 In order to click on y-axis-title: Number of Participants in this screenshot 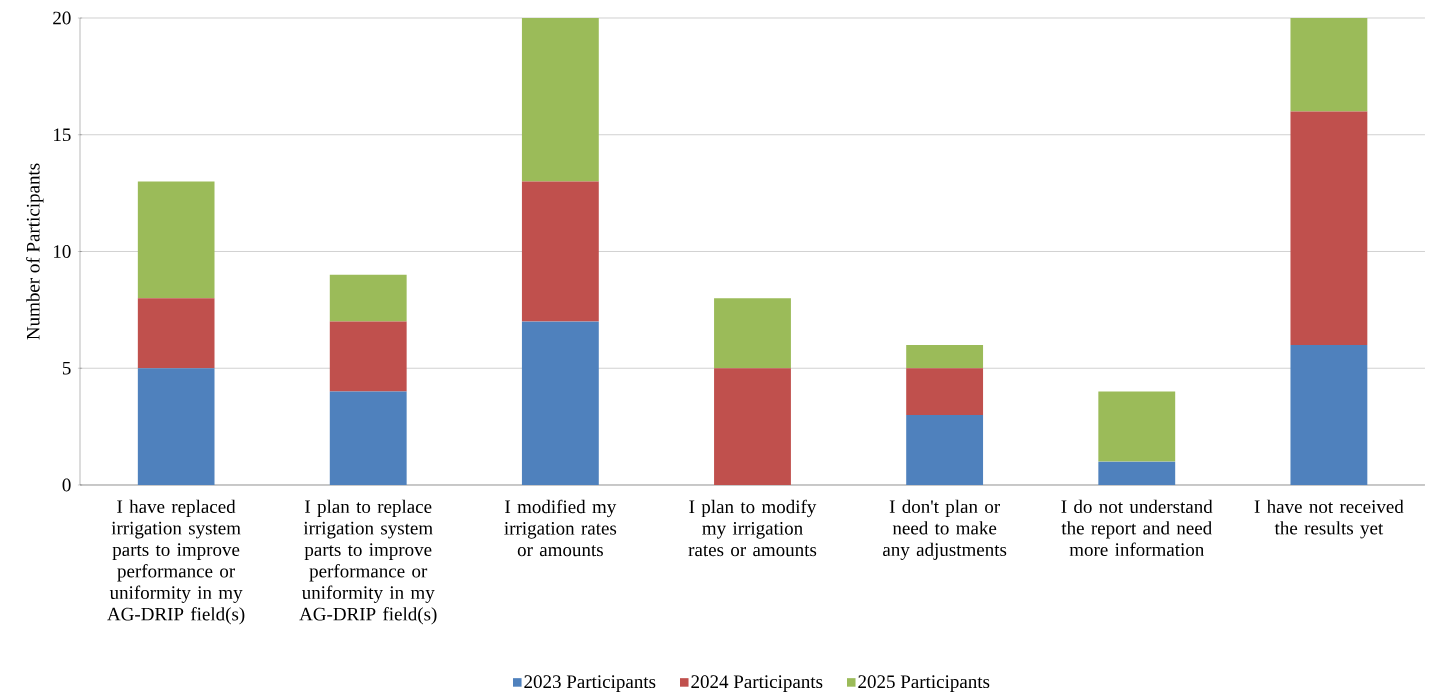, I will do `click(35, 251)`.